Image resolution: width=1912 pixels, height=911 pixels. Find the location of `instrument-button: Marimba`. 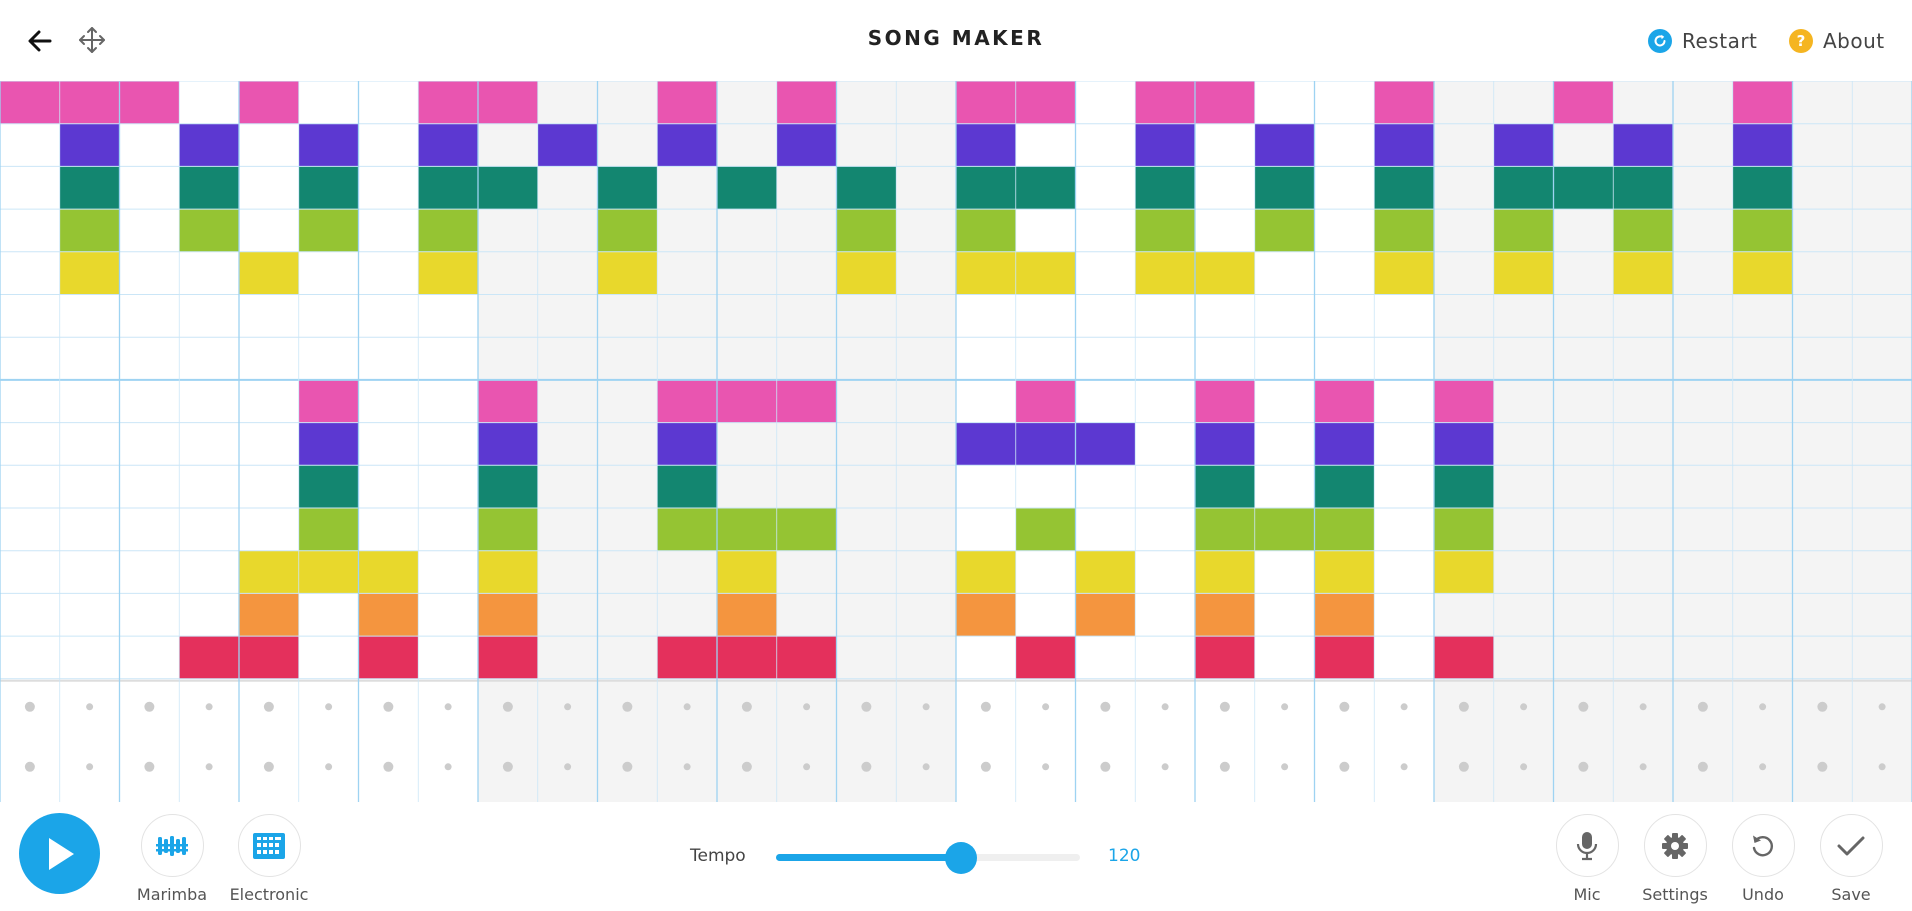

instrument-button: Marimba is located at coordinates (172, 859).